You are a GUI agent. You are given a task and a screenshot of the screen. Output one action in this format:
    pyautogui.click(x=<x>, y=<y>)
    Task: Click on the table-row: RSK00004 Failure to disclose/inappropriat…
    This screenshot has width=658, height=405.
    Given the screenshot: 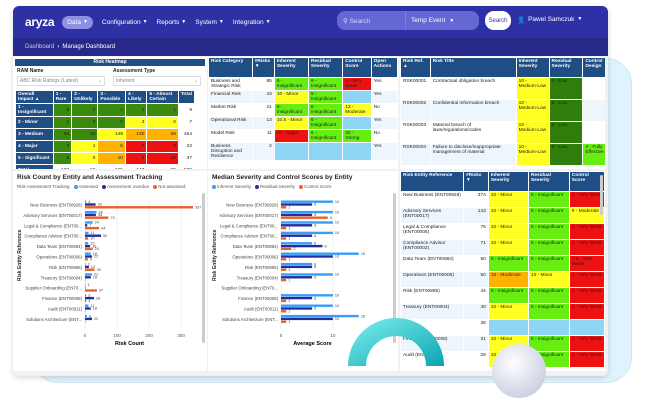 What is the action you would take?
    pyautogui.click(x=502, y=154)
    